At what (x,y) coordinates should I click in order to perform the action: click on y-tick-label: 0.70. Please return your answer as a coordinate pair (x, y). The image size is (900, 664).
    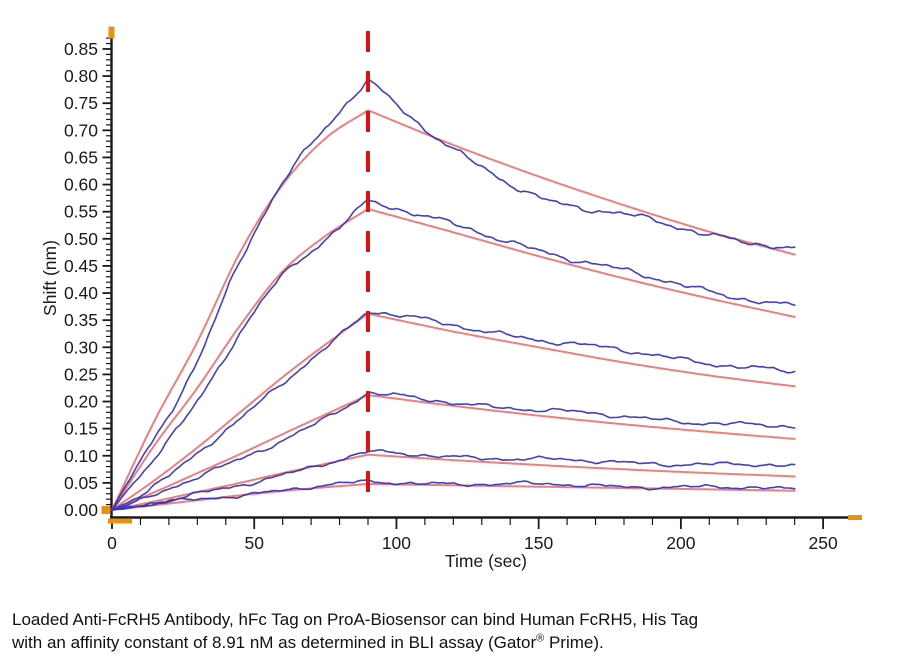
    Looking at the image, I should click on (81, 130).